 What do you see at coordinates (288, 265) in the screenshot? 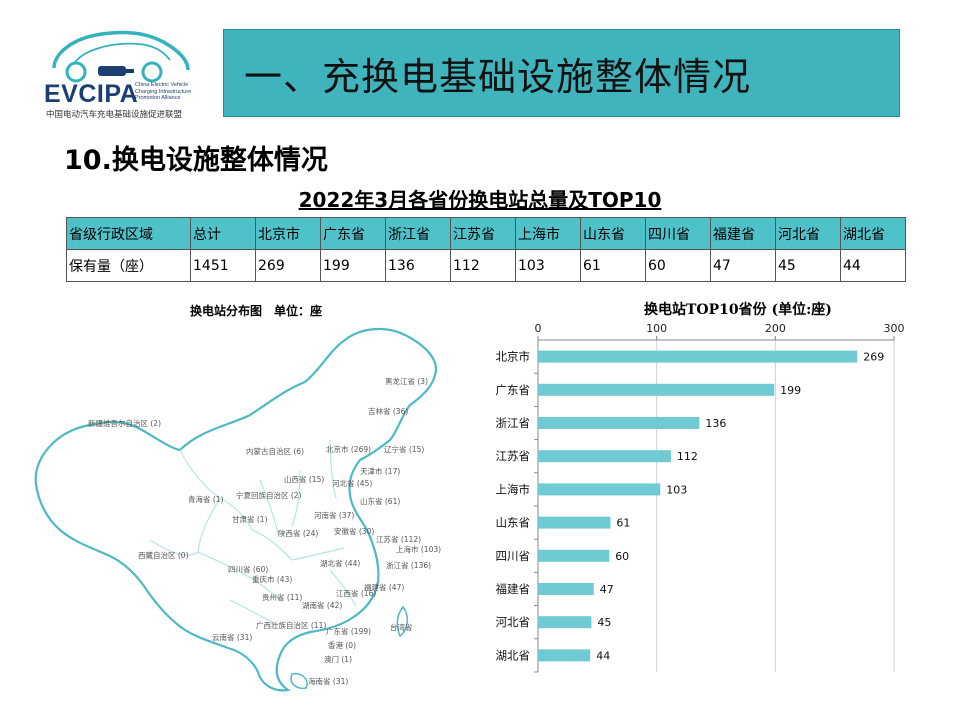
I see `table-cell: 269` at bounding box center [288, 265].